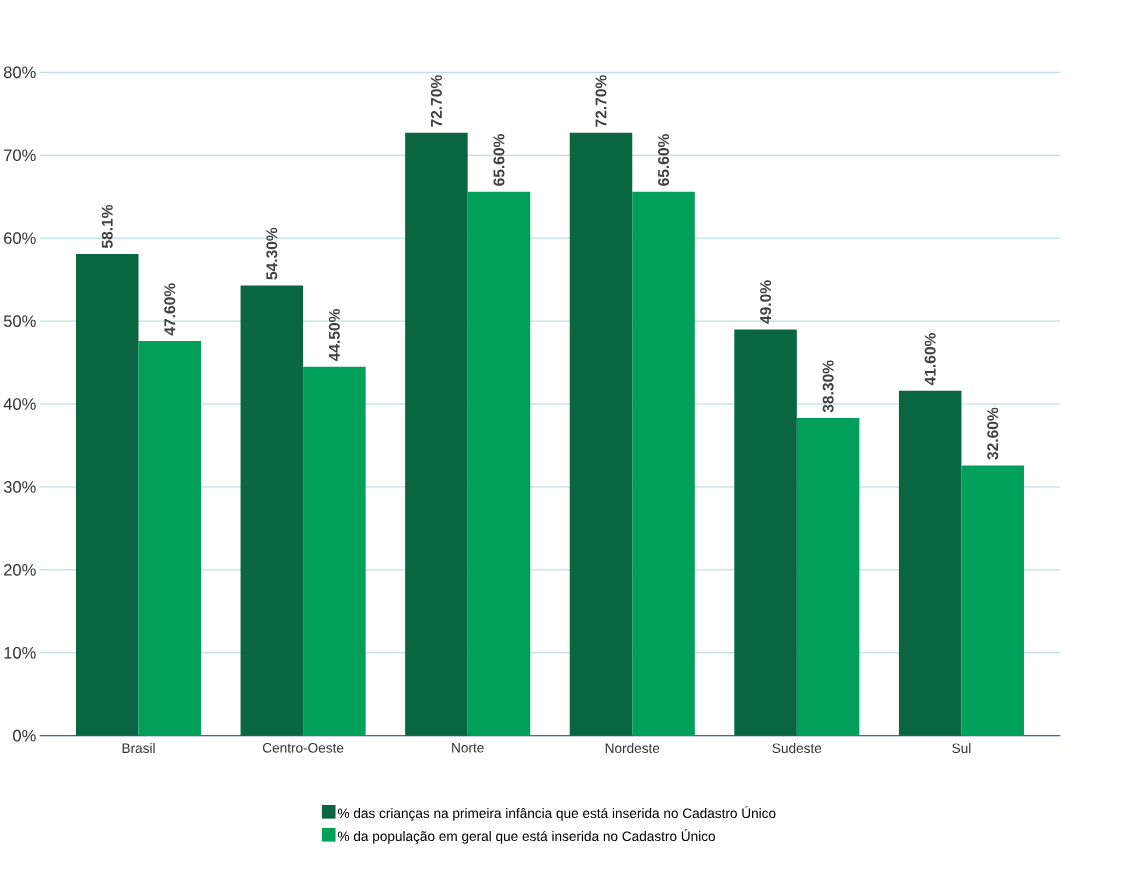 This screenshot has width=1121, height=869. What do you see at coordinates (797, 747) in the screenshot?
I see `x-tick-label: Sudeste` at bounding box center [797, 747].